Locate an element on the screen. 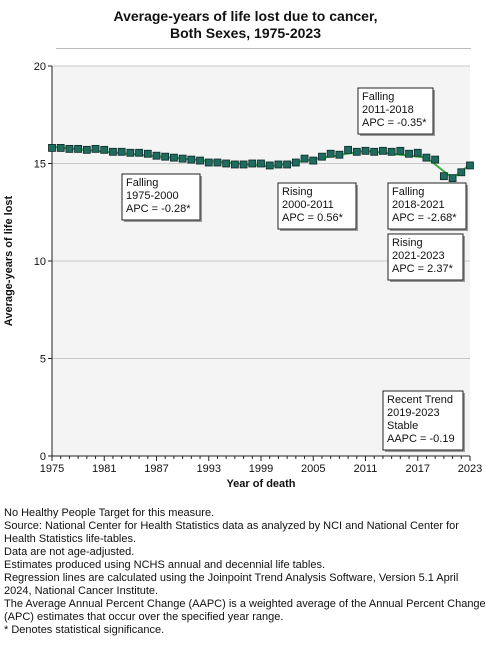 This screenshot has width=491, height=646. x-tick-label: 1975 is located at coordinates (52, 469).